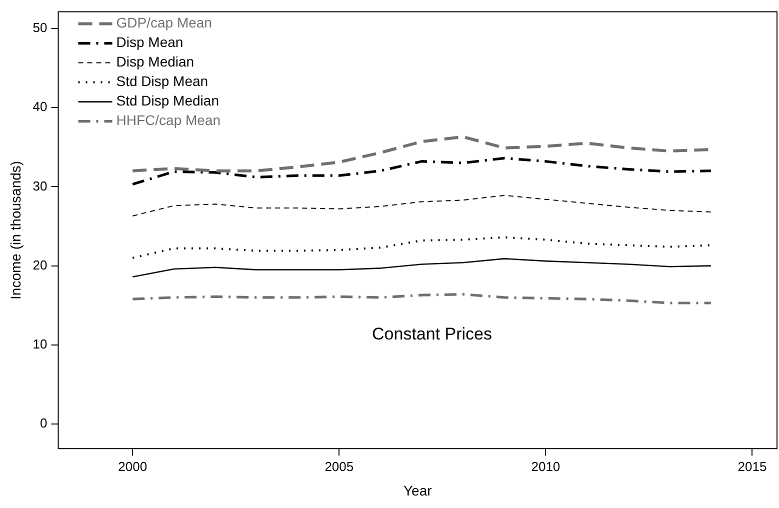 This screenshot has height=508, width=779. What do you see at coordinates (752, 466) in the screenshot?
I see `x-tick-label: 2015` at bounding box center [752, 466].